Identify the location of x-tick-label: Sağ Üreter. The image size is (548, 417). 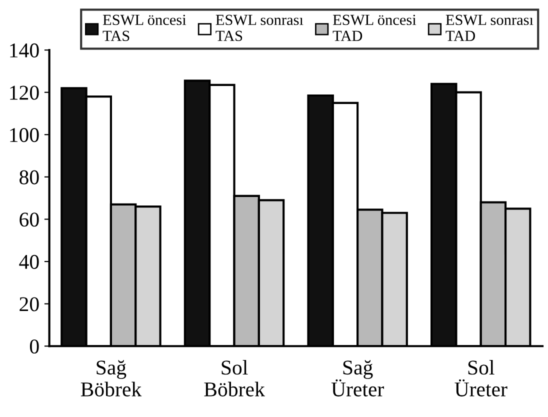
(357, 378).